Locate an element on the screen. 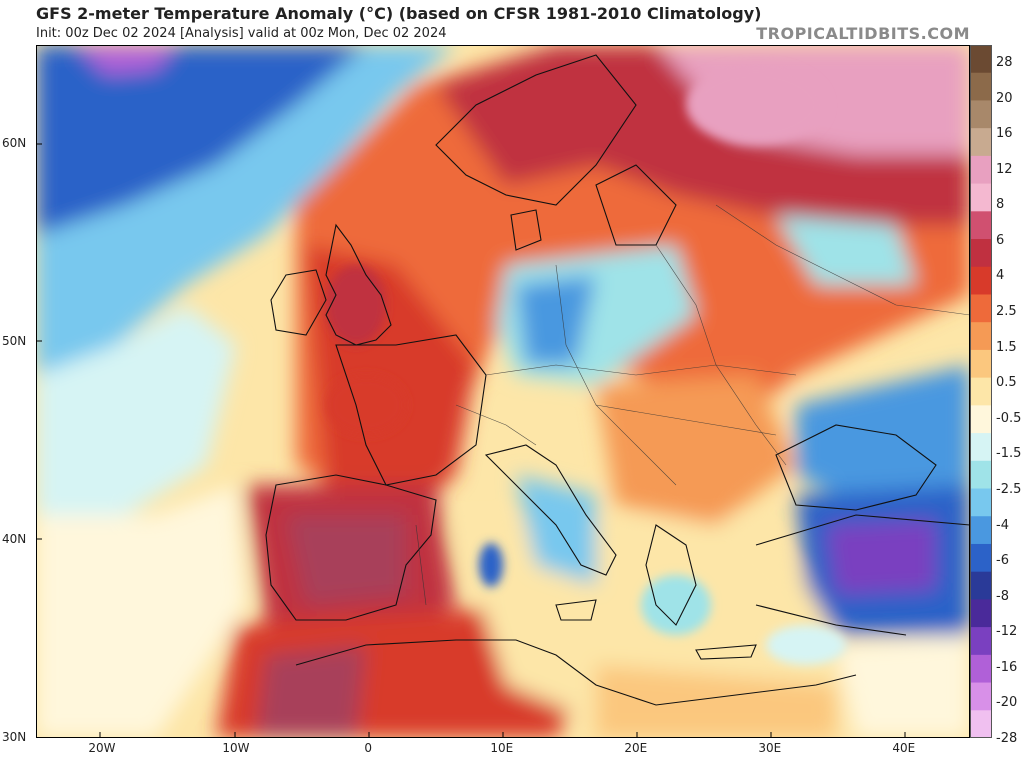 This screenshot has height=757, width=1024. black-sea-coast is located at coordinates (856, 467).